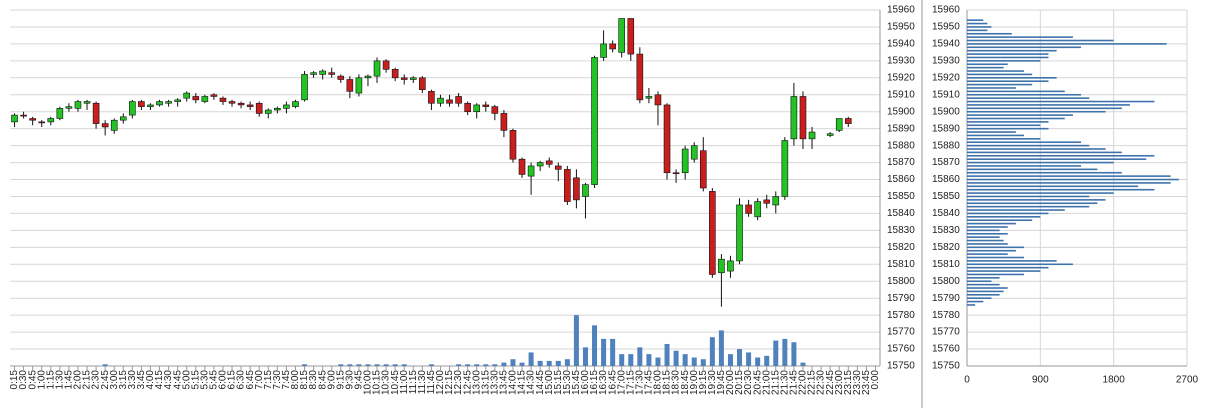 Image resolution: width=1210 pixels, height=408 pixels. I want to click on y-tick-label: 15750, so click(901, 366).